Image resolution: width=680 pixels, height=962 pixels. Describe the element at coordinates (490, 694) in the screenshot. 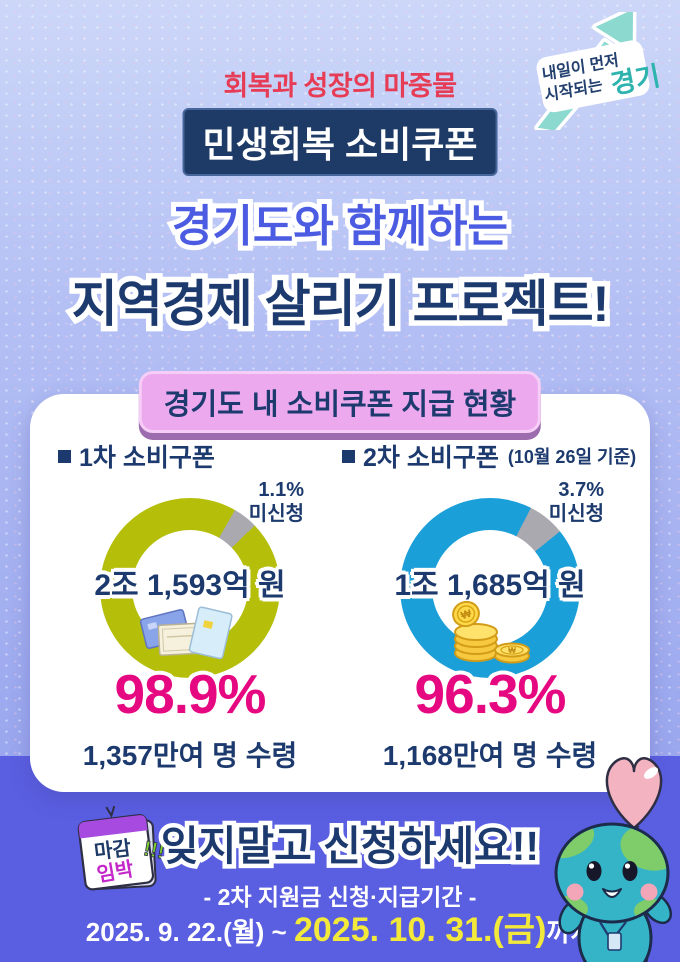

I see `chart2-highlight-pct: 96.3%` at that location.